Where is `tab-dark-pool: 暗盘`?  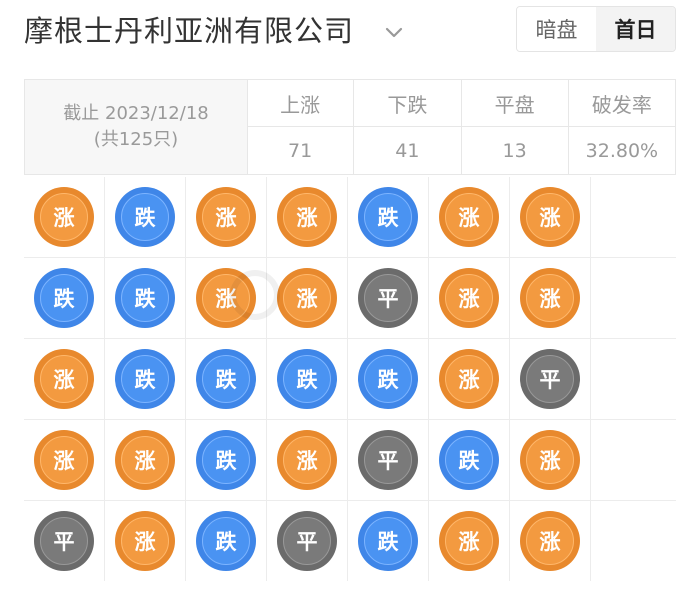 tab-dark-pool: 暗盘 is located at coordinates (556, 29).